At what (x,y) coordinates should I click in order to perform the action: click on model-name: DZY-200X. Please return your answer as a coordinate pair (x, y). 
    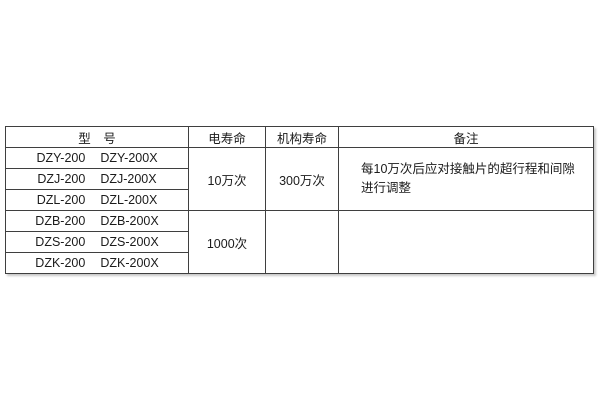
    Looking at the image, I should click on (129, 158).